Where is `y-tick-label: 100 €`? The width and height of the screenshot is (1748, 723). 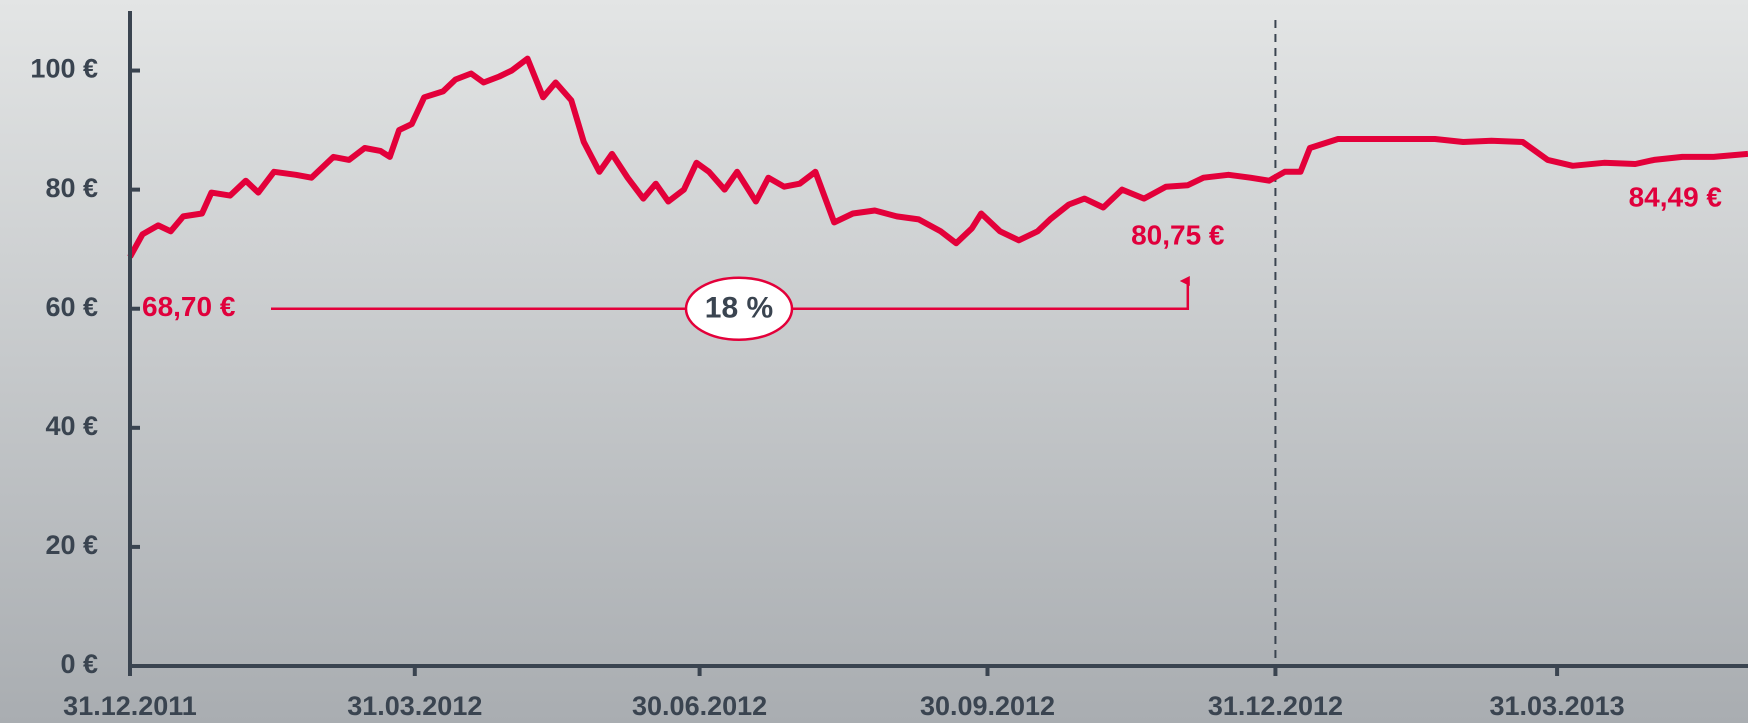
y-tick-label: 100 € is located at coordinates (64, 69).